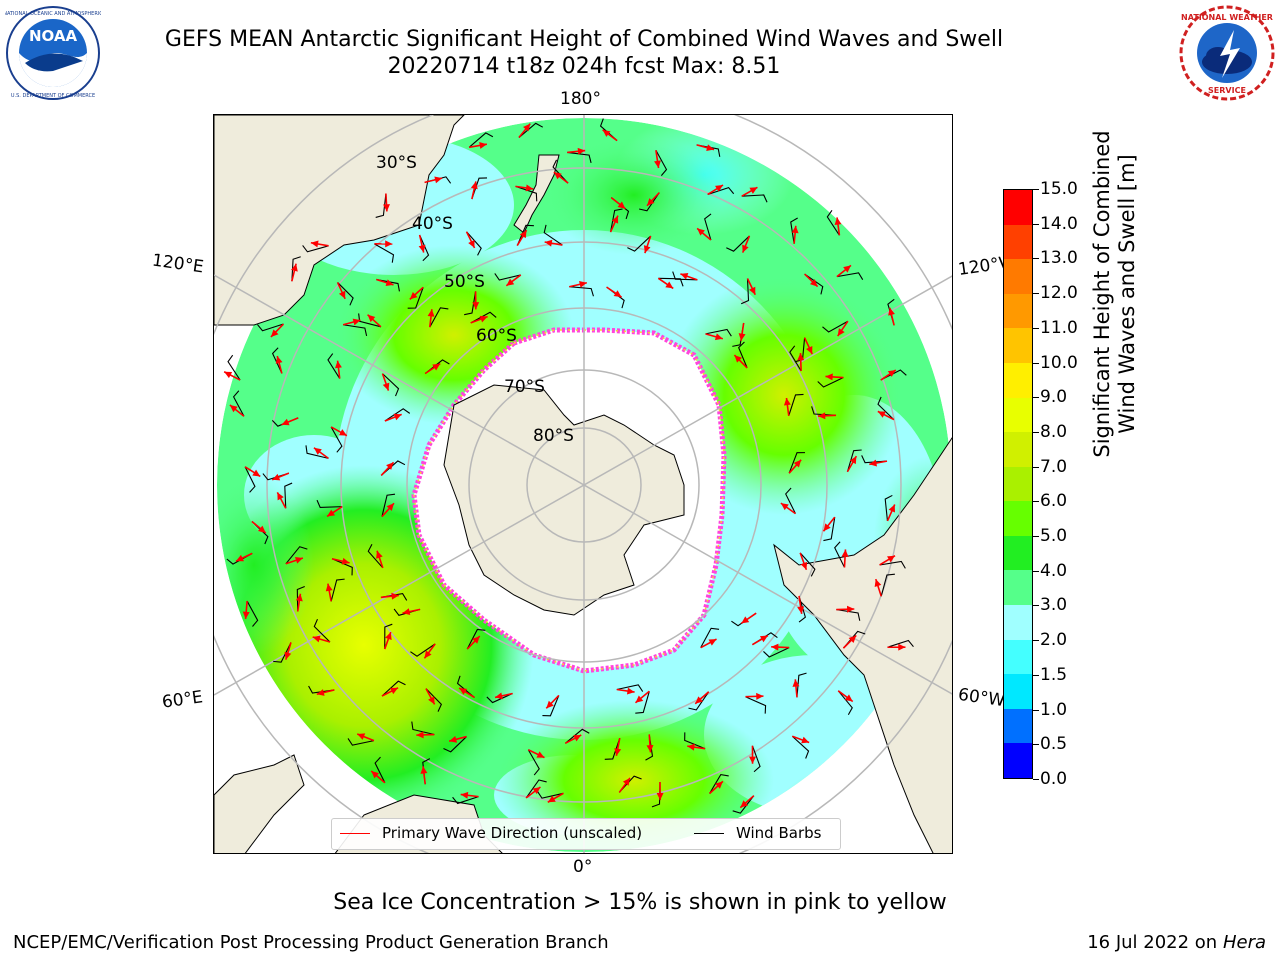 Image resolution: width=1280 pixels, height=960 pixels. I want to click on sea-ice, so click(569, 500).